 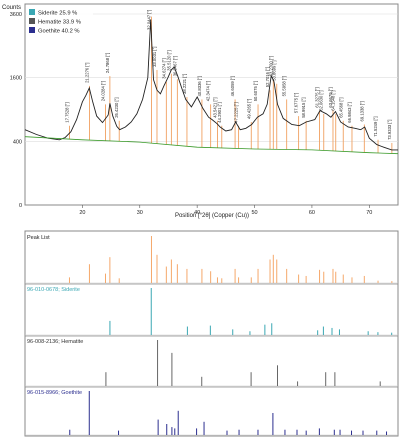 What do you see at coordinates (211, 145) in the screenshot?
I see `background-line` at bounding box center [211, 145].